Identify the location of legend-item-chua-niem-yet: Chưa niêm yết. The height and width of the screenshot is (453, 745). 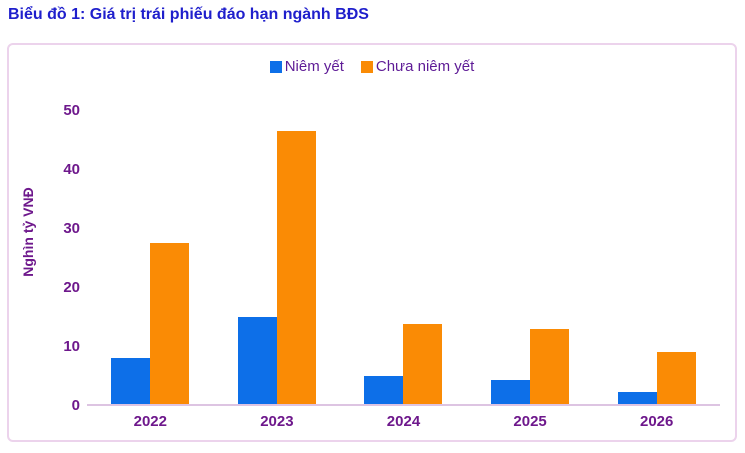
(417, 66).